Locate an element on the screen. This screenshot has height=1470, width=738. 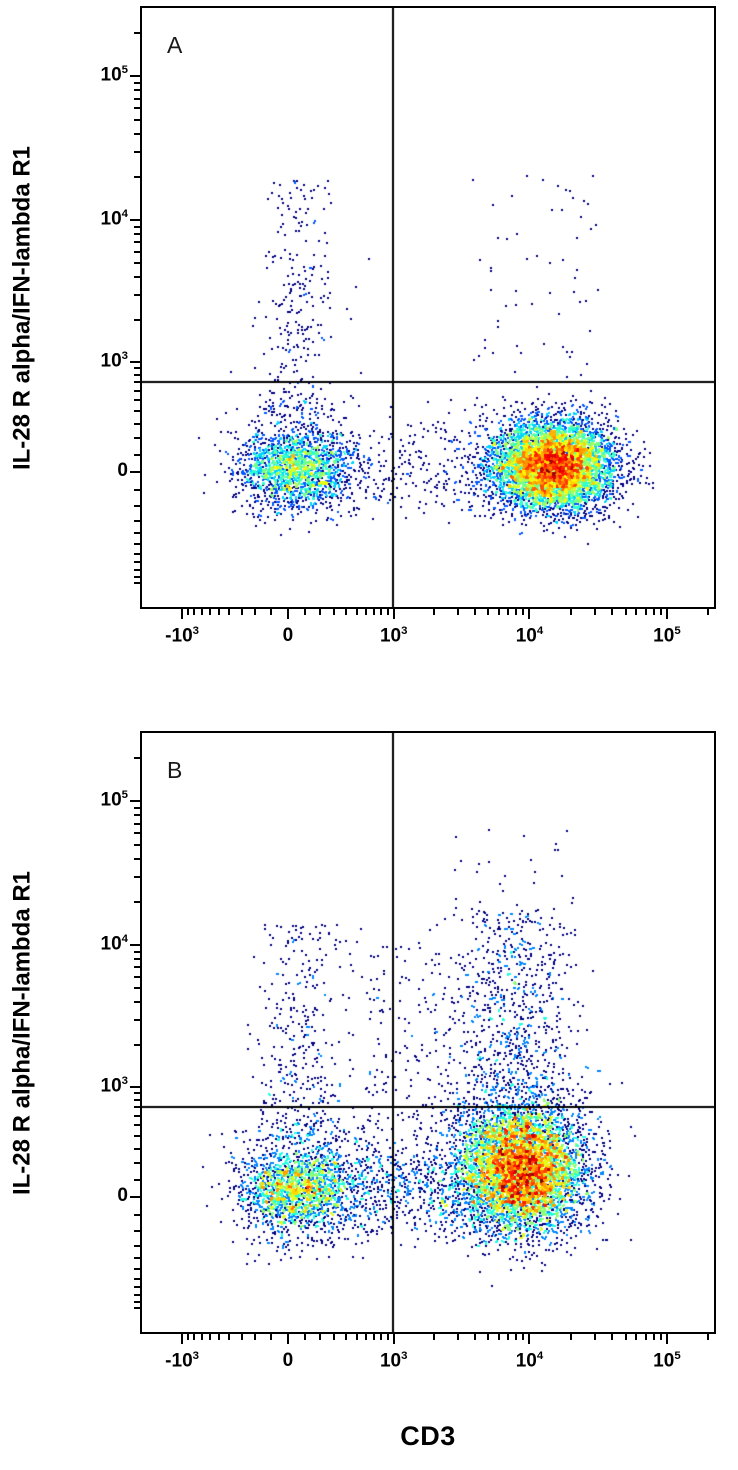
x-axis-title: CD3 is located at coordinates (428, 1436).